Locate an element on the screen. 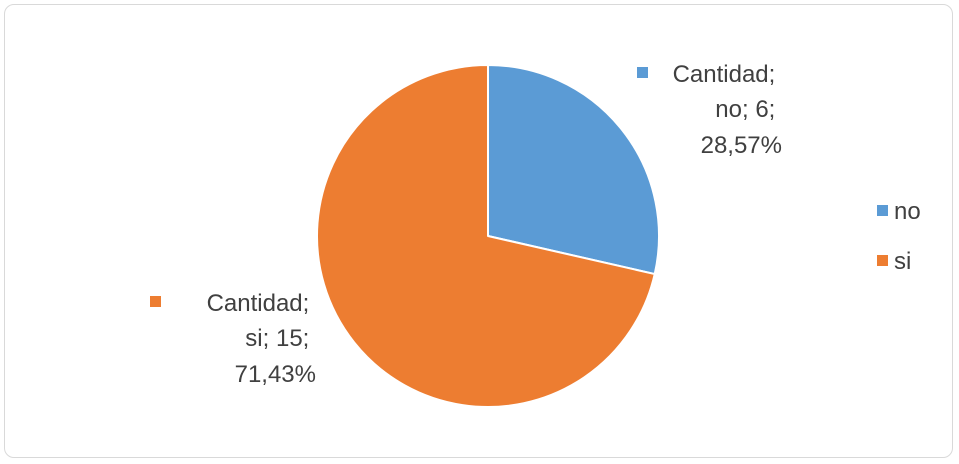 The width and height of the screenshot is (959, 464). pie-slice-no is located at coordinates (573, 170).